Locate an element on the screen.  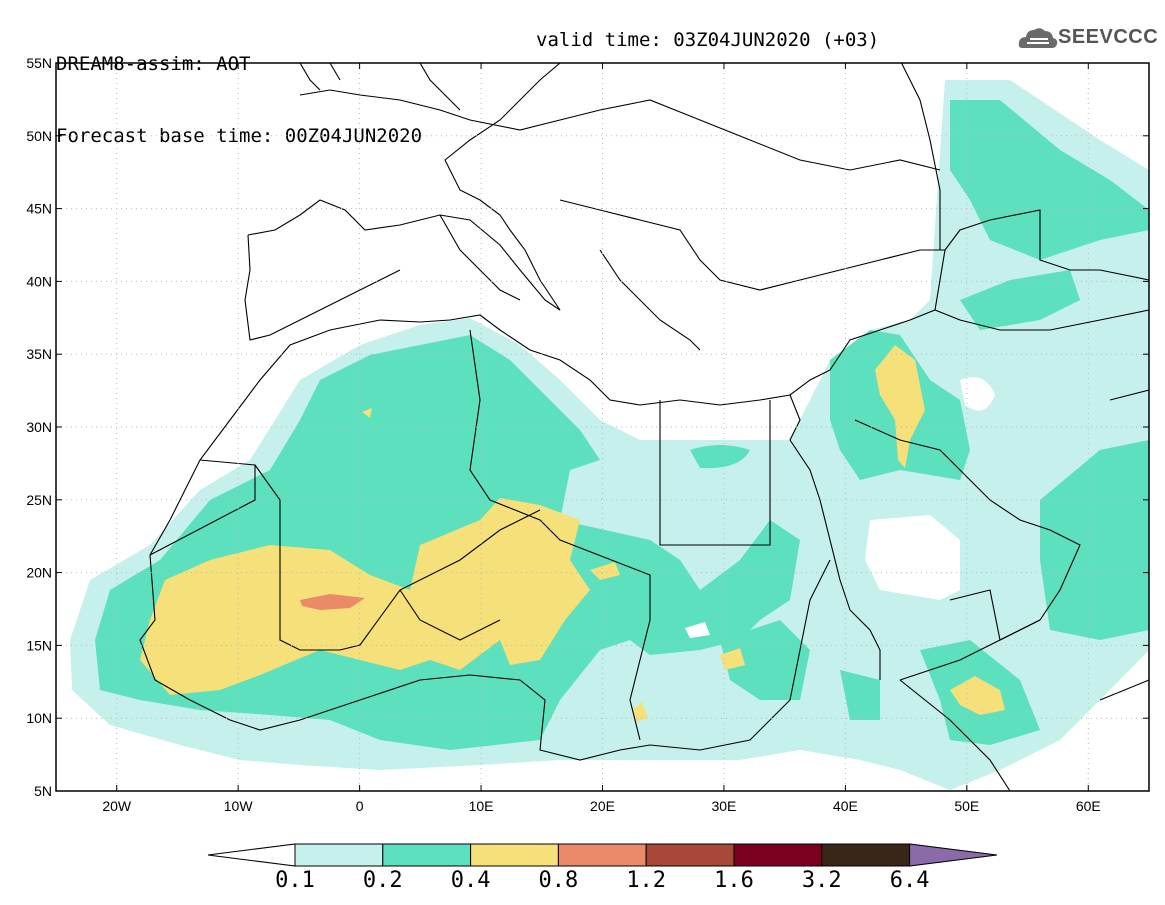
colorbar is located at coordinates (602, 855).